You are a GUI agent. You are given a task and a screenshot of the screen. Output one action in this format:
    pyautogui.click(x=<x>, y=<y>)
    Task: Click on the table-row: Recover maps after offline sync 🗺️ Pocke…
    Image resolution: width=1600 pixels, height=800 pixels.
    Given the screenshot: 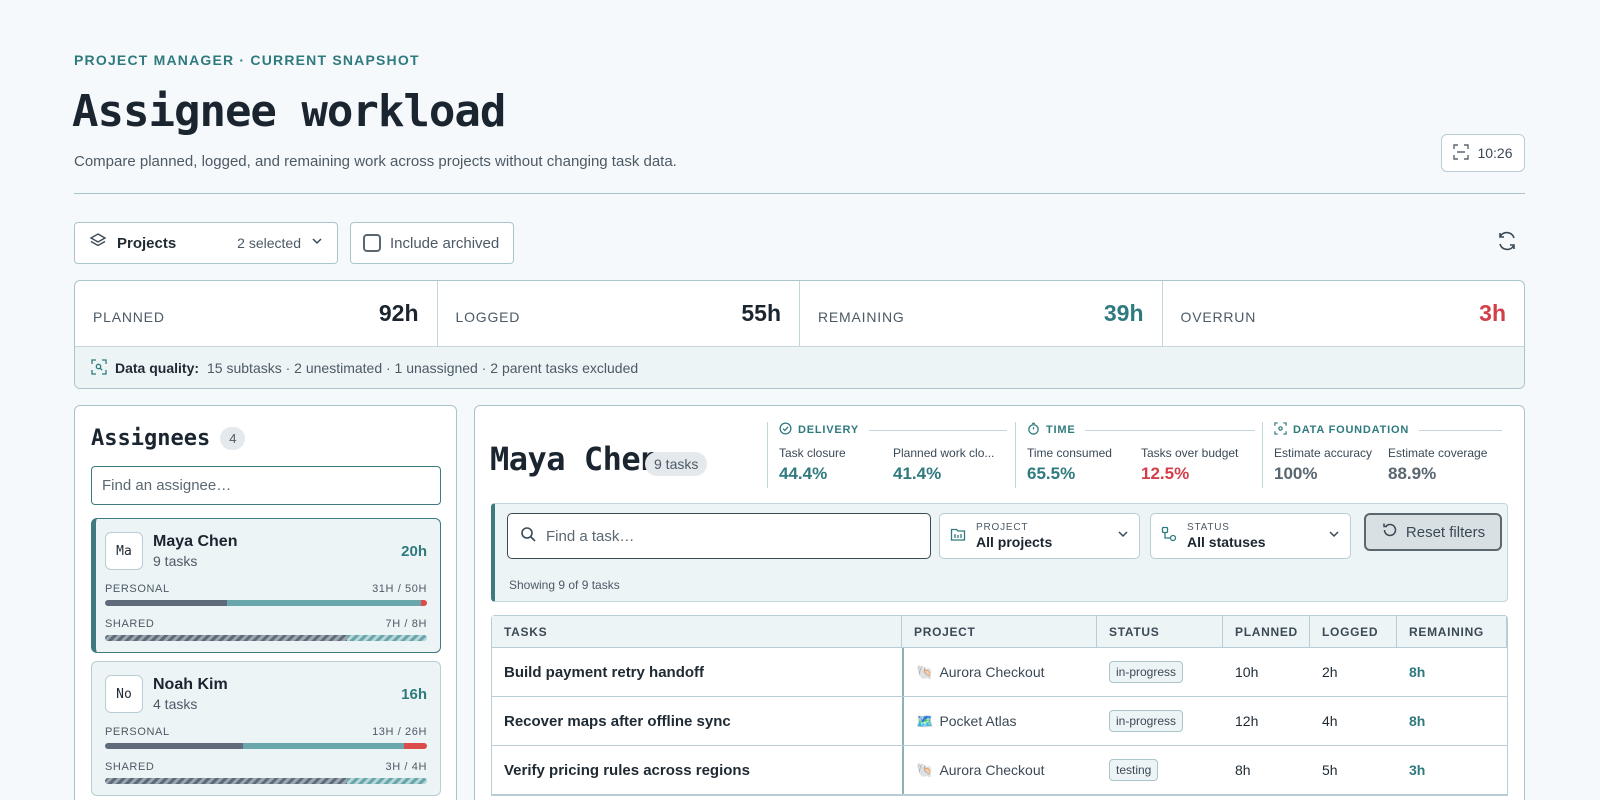 What is the action you would take?
    pyautogui.click(x=999, y=721)
    